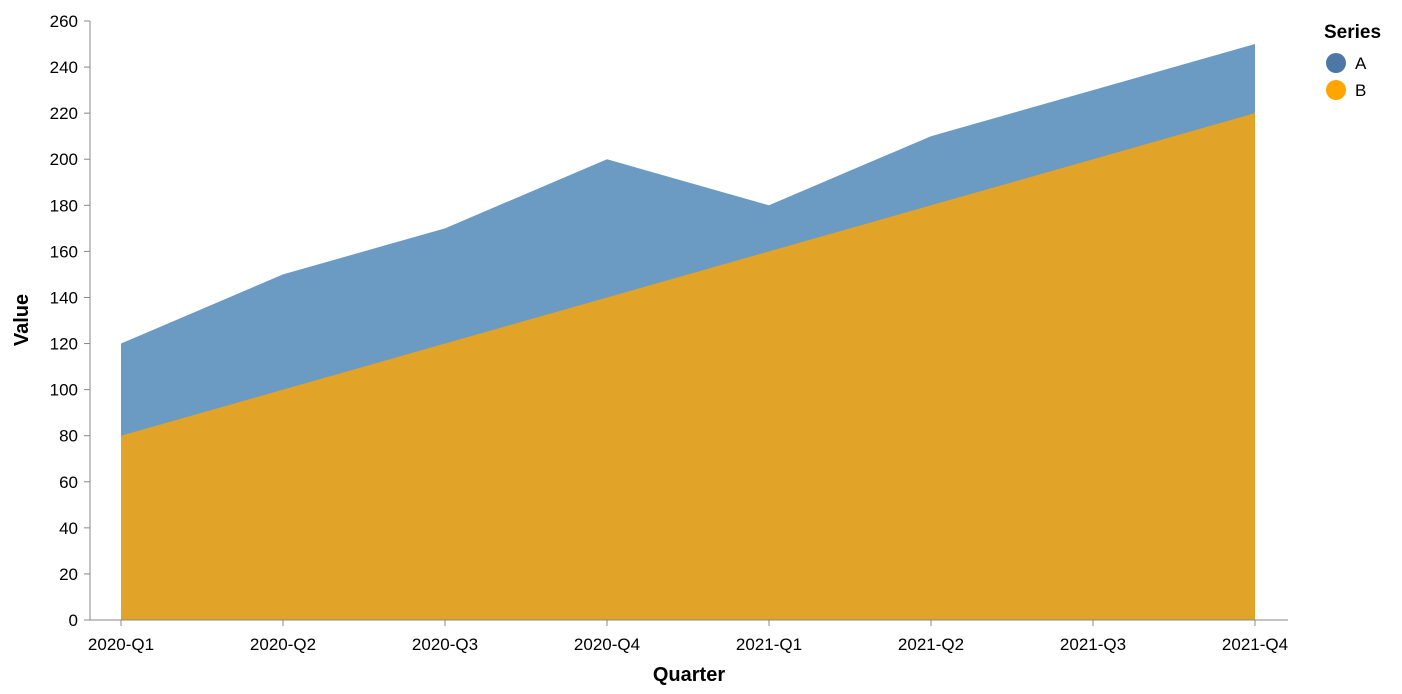 This screenshot has height=694, width=1402. Describe the element at coordinates (931, 644) in the screenshot. I see `x-tick-label: 2021-Q2` at that location.